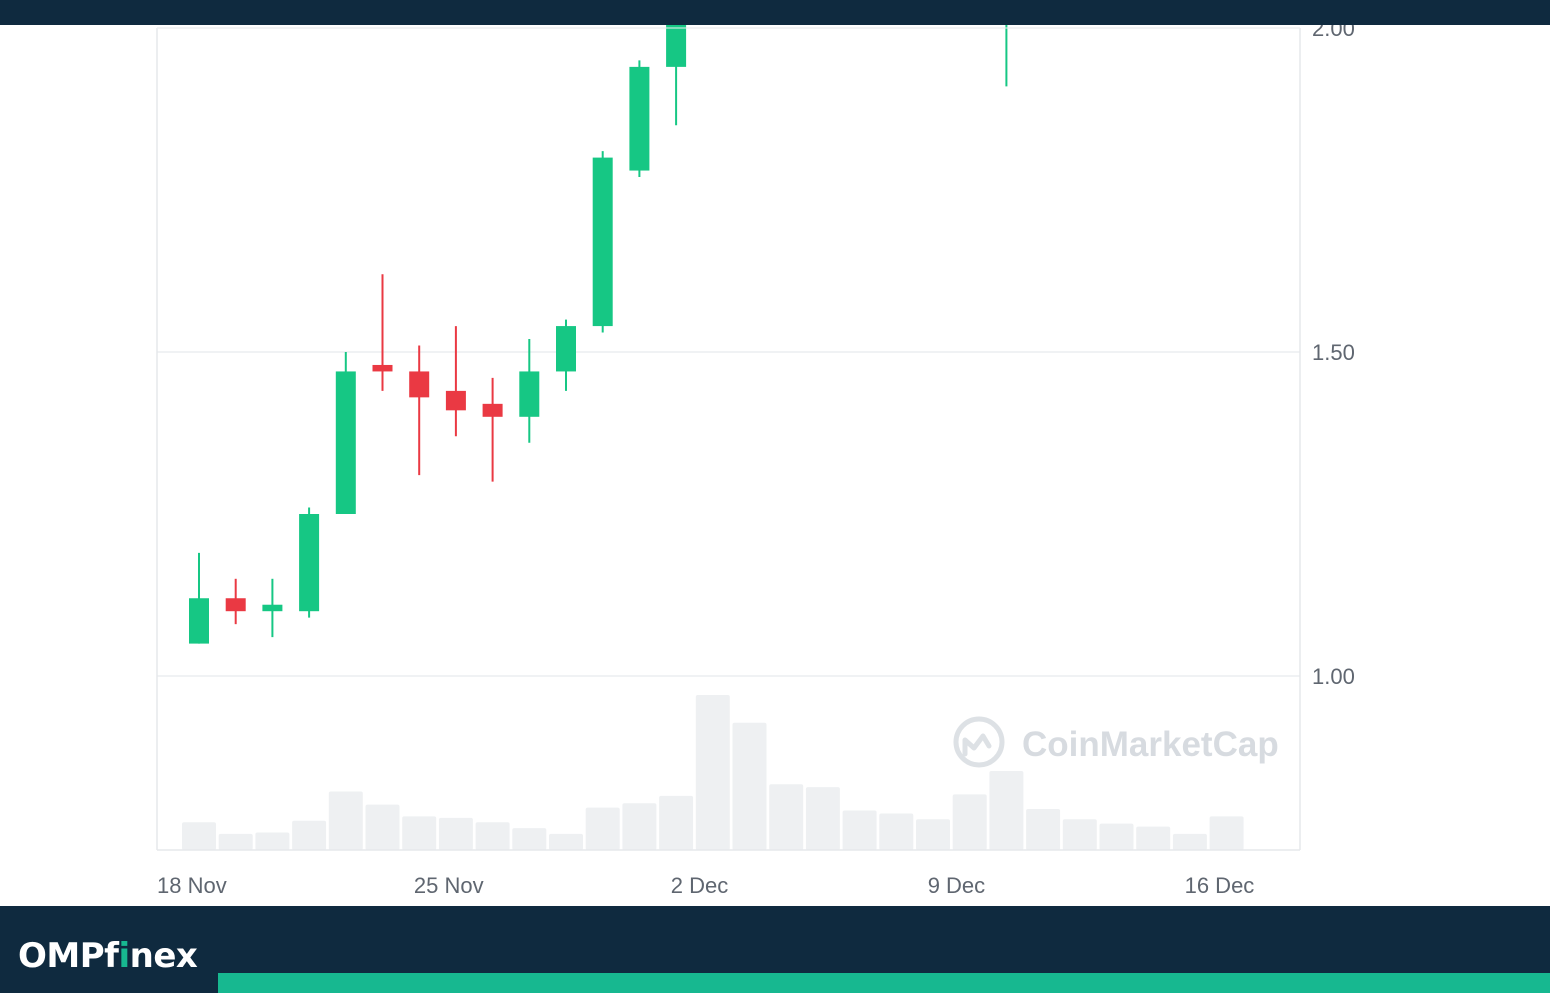 Image resolution: width=1550 pixels, height=993 pixels. Describe the element at coordinates (163, 956) in the screenshot. I see `brand-part-2: nex` at that location.